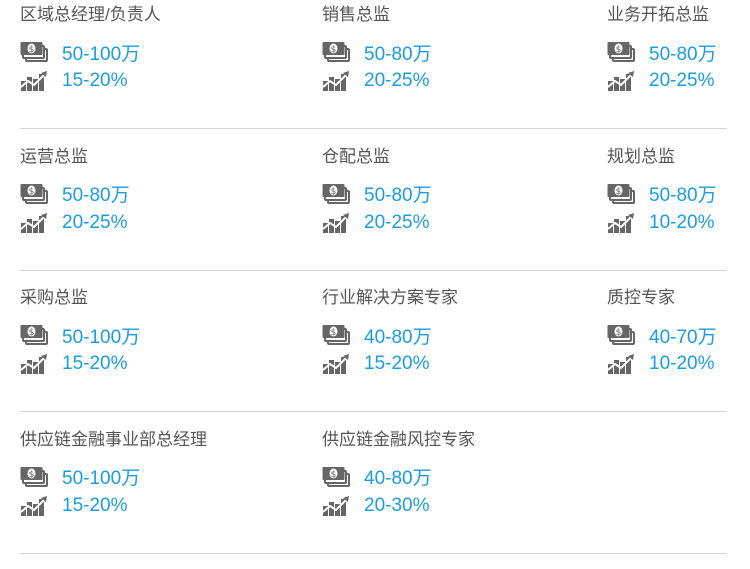  I want to click on growth-line: 20-30%, so click(376, 506).